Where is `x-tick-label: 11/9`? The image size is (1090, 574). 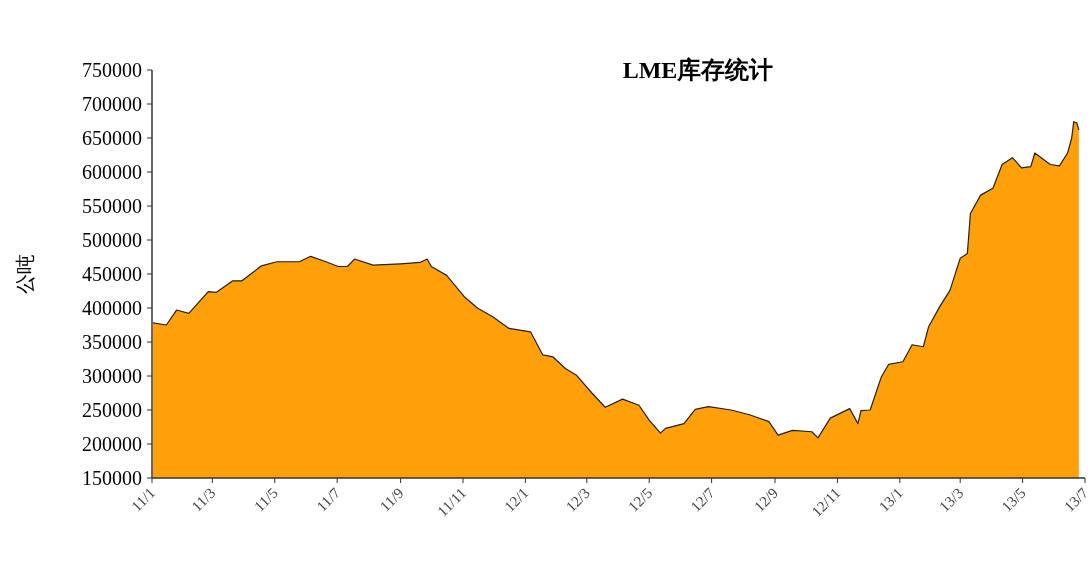
x-tick-label: 11/9 is located at coordinates (391, 499).